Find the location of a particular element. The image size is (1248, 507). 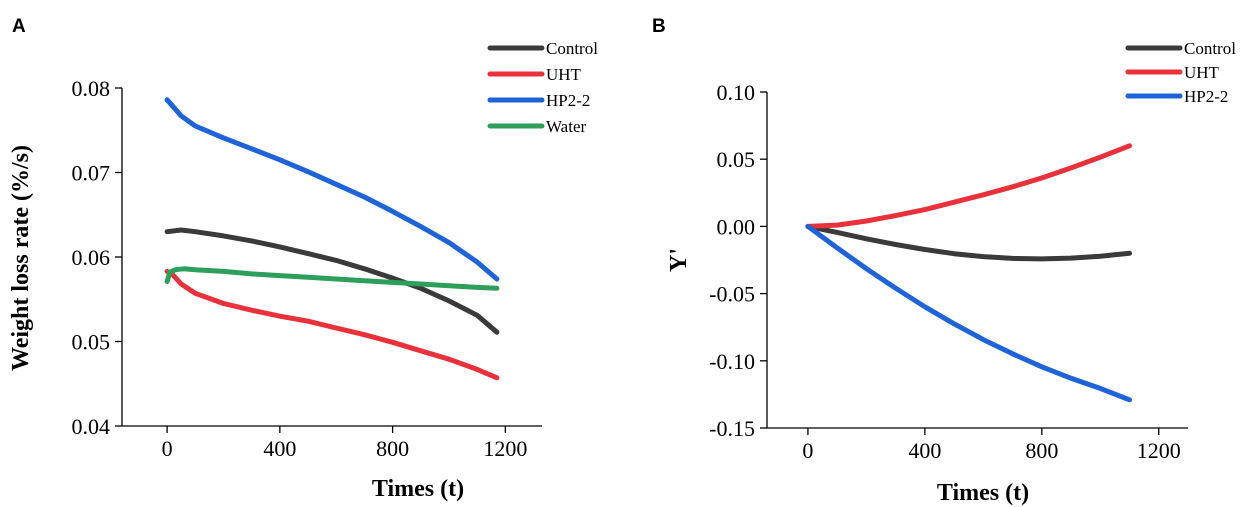

panel-b-y-tick-label: -0.15 is located at coordinates (732, 428).